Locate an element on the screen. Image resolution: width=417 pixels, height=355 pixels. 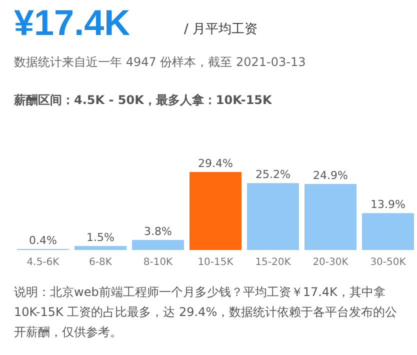
data-label: 25.2% is located at coordinates (273, 175).